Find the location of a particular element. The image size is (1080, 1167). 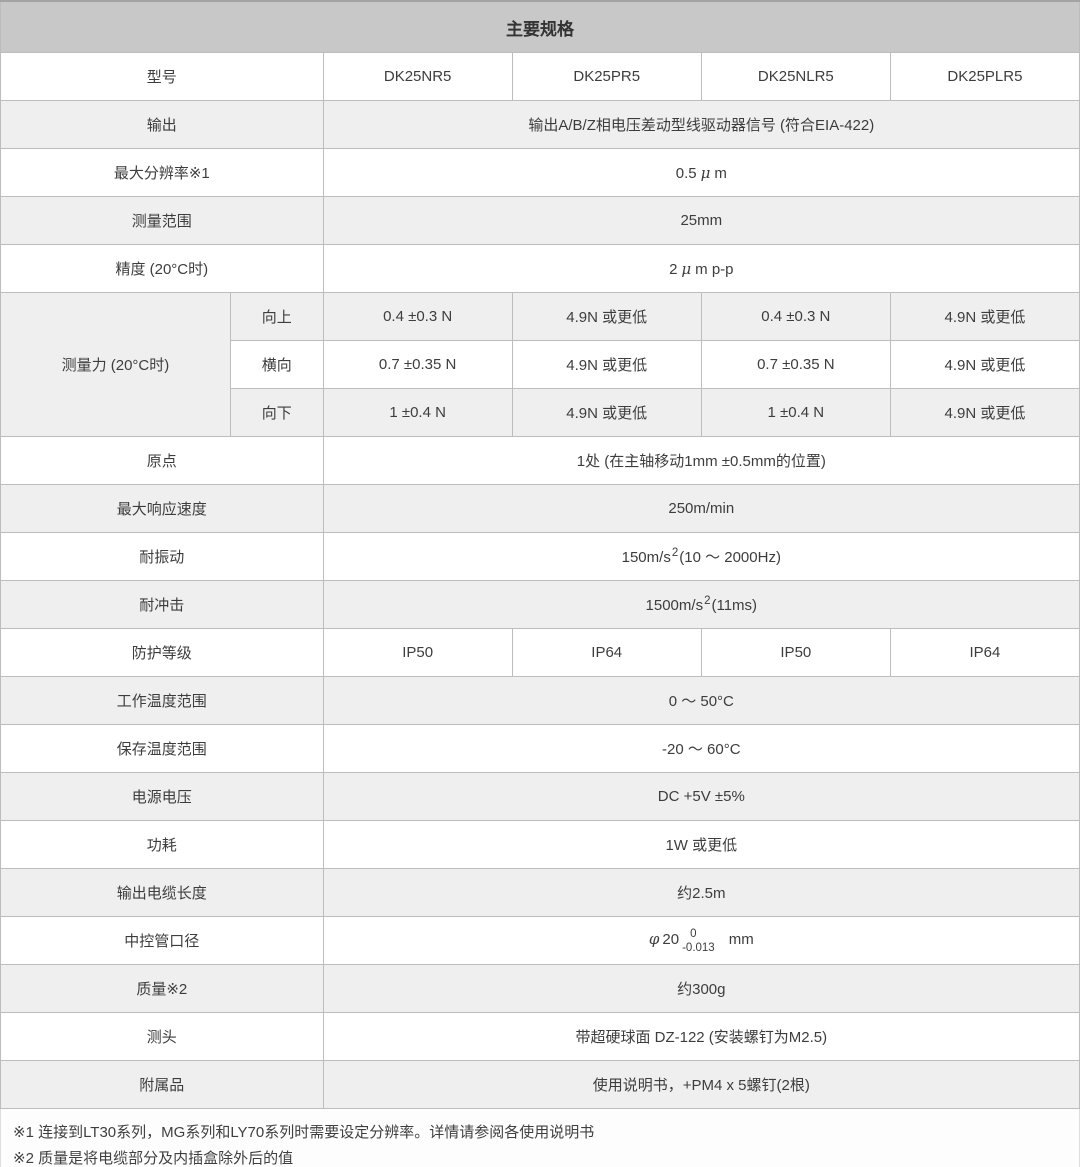

model-value-cell: DK25NLR5 is located at coordinates (795, 76).